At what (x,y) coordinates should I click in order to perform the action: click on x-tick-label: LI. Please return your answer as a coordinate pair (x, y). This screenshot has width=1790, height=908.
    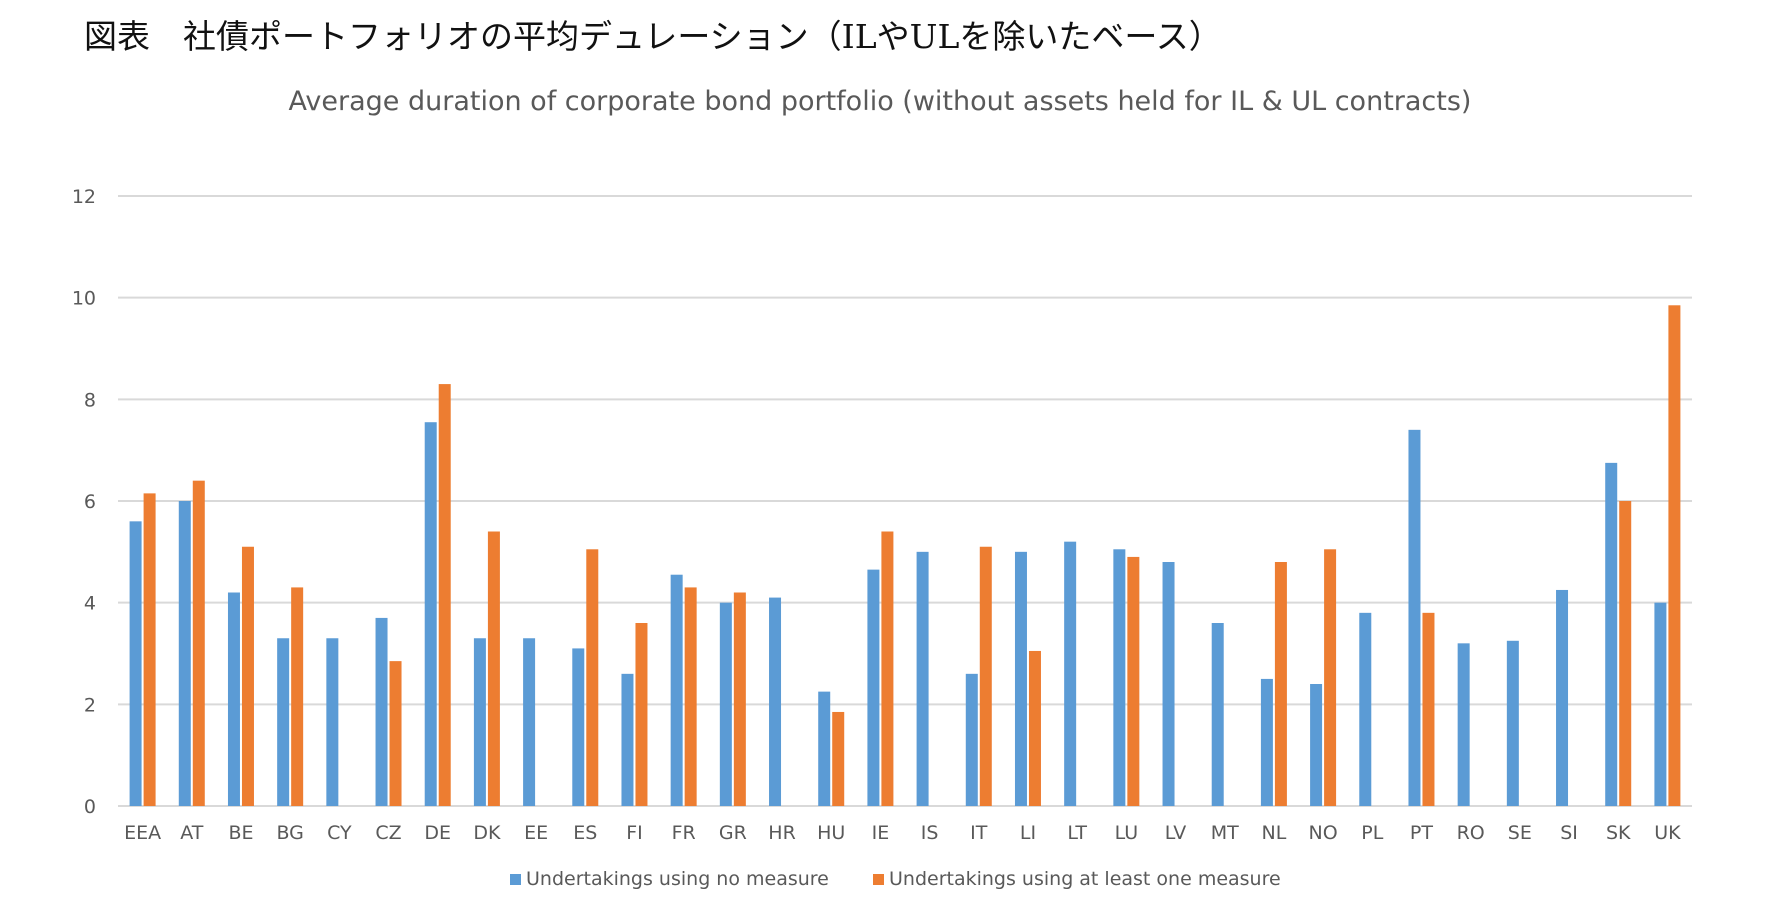
    Looking at the image, I should click on (1028, 833).